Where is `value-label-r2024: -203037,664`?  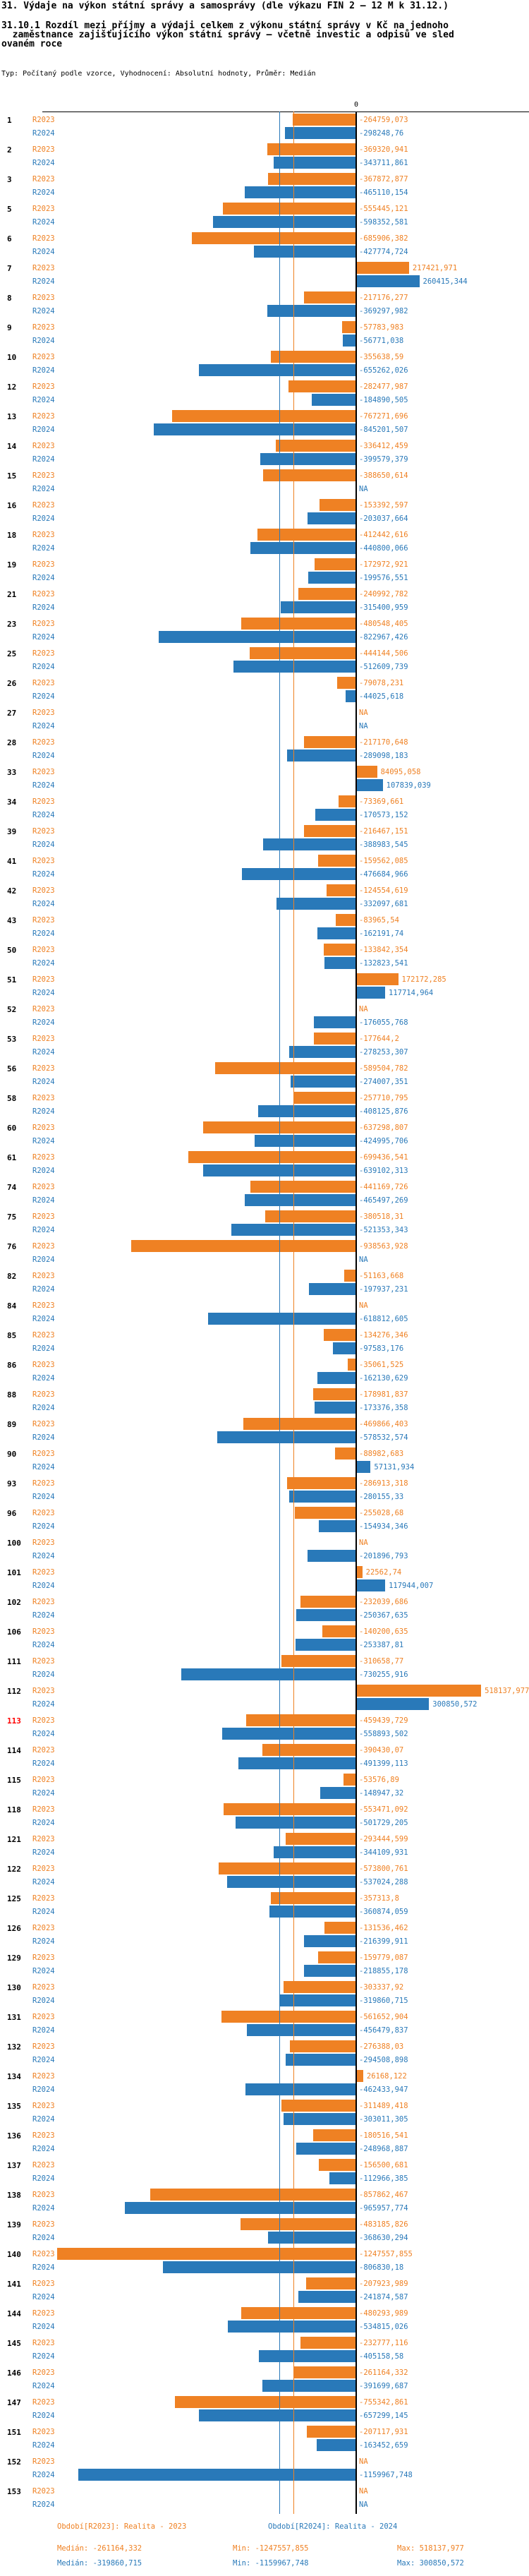
value-label-r2024: -203037,664 is located at coordinates (384, 518).